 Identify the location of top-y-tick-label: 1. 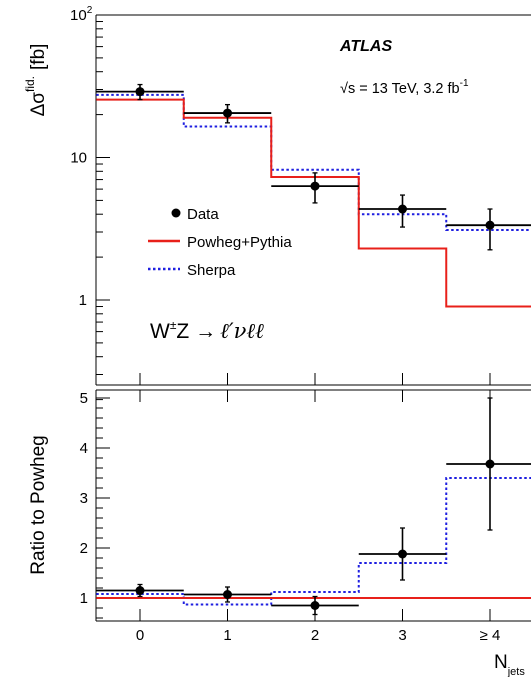
(83, 300).